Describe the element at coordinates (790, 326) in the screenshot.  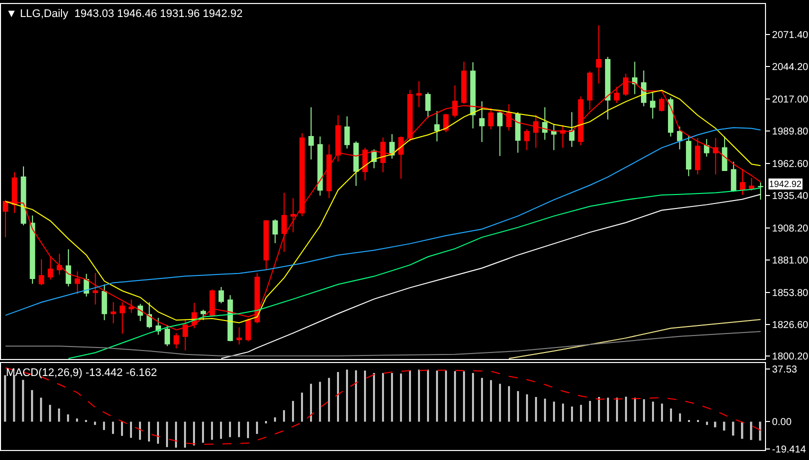
I see `y-tick-label: 1826.60` at that location.